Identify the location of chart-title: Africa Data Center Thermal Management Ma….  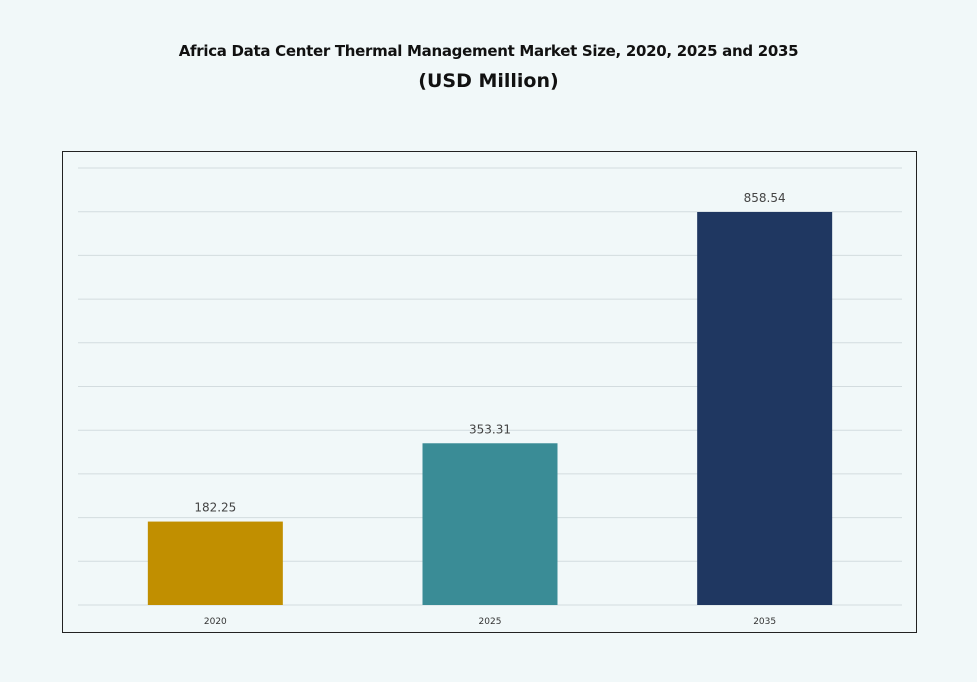
(488, 51).